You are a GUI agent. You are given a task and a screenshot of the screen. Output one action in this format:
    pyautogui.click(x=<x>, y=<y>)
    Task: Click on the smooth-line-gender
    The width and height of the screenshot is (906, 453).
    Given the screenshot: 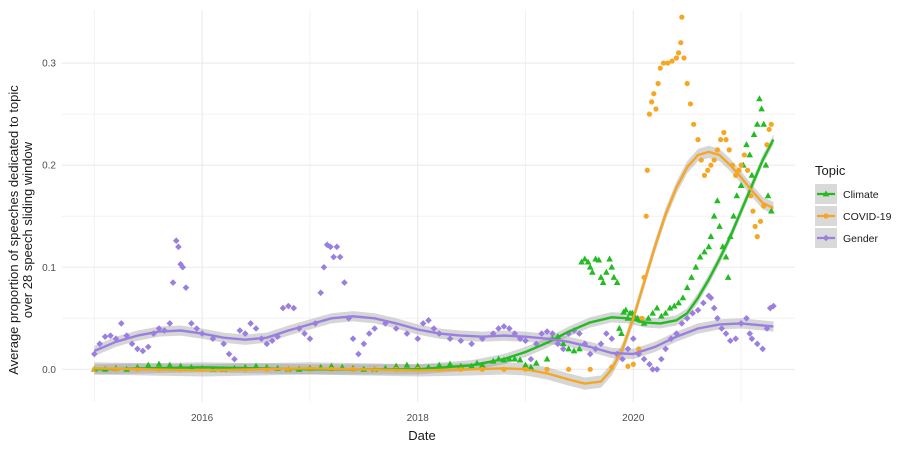 What is the action you would take?
    pyautogui.click(x=433, y=335)
    